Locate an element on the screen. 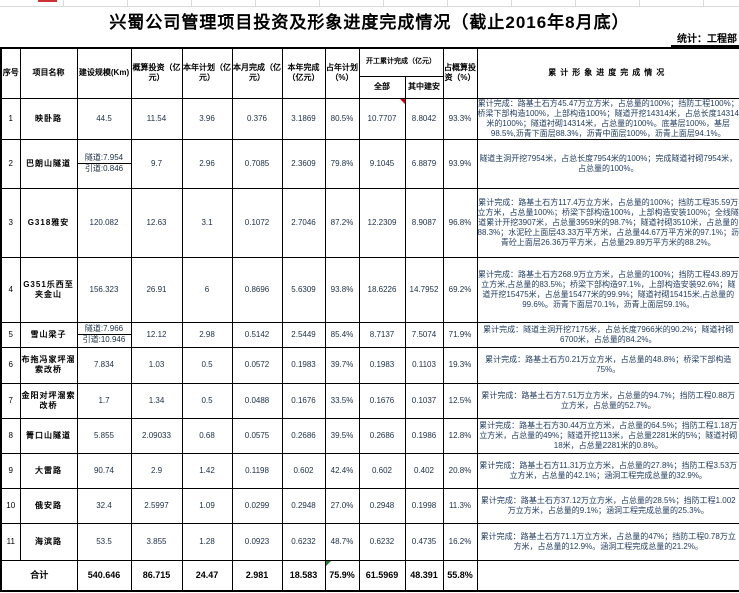 The height and width of the screenshot is (593, 739). cell-pct-year-plan: 79.8% is located at coordinates (342, 163).